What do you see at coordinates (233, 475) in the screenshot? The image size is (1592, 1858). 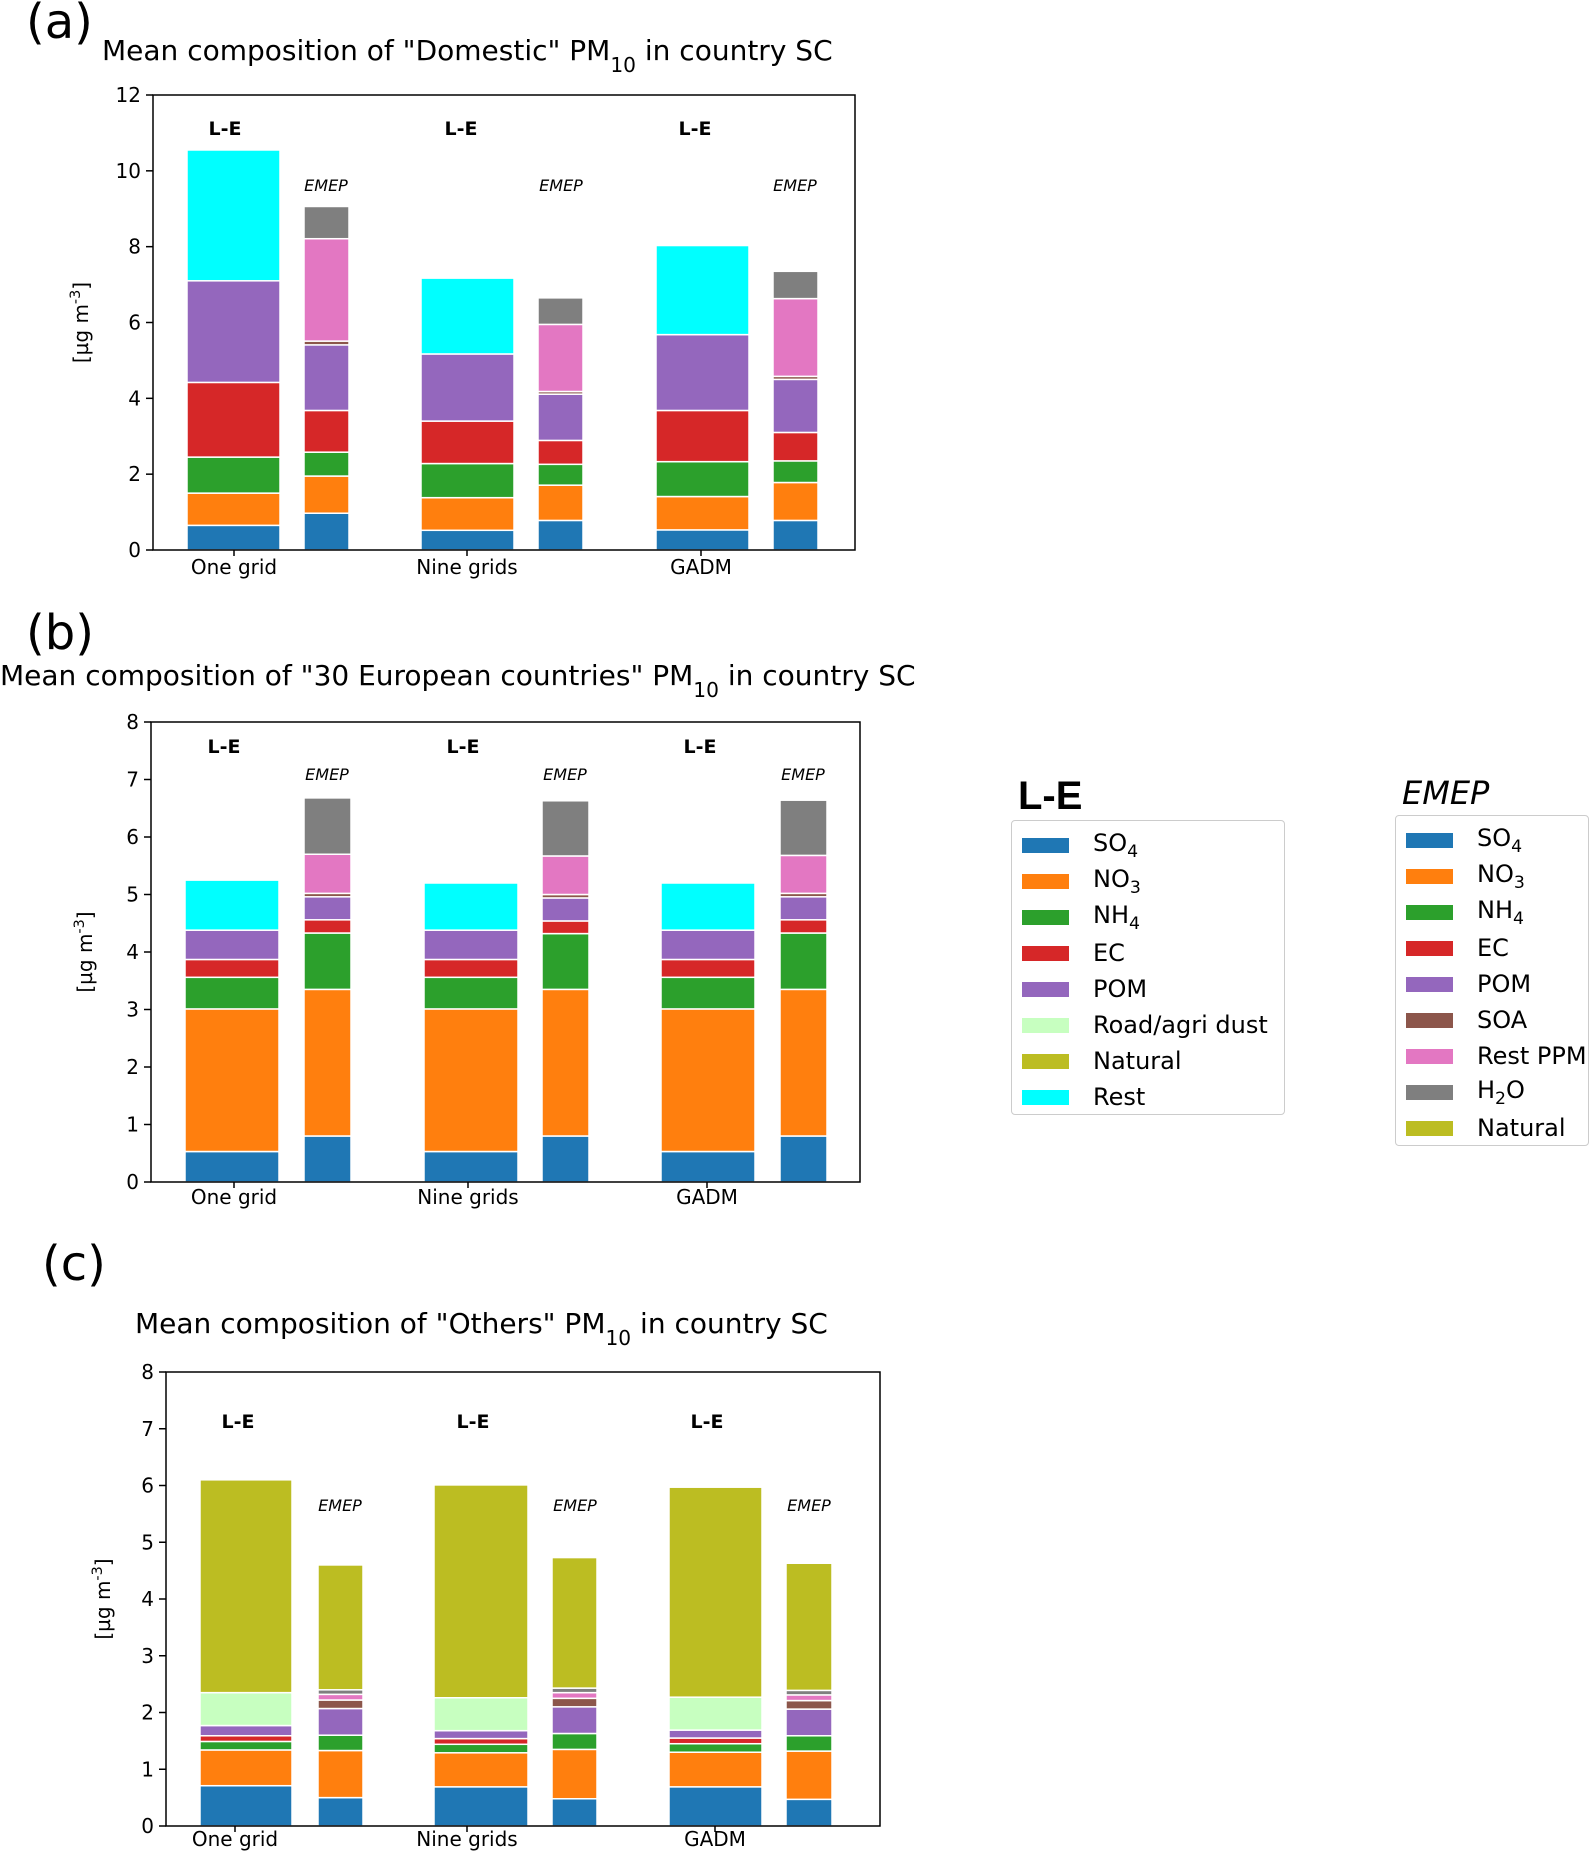 I see `bar-le-one-grid-nh4` at bounding box center [233, 475].